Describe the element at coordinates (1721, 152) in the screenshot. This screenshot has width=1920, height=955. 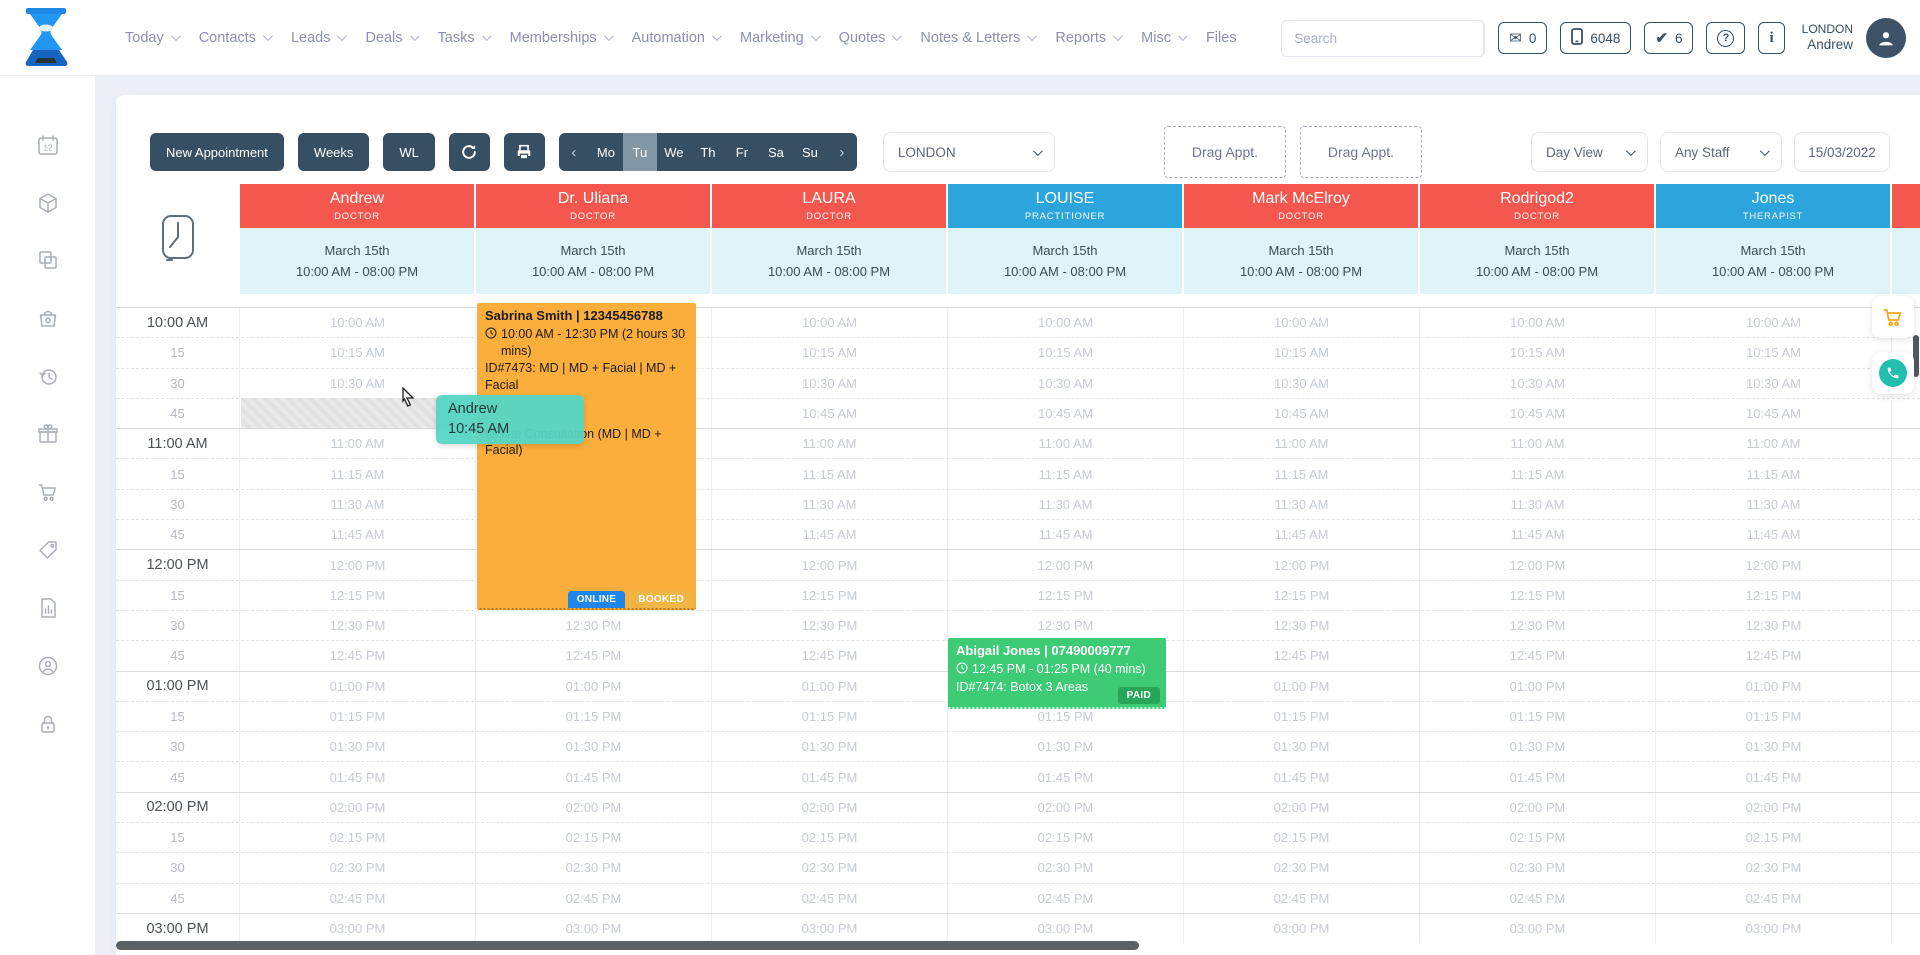
I see `staff-select: Any Staff` at that location.